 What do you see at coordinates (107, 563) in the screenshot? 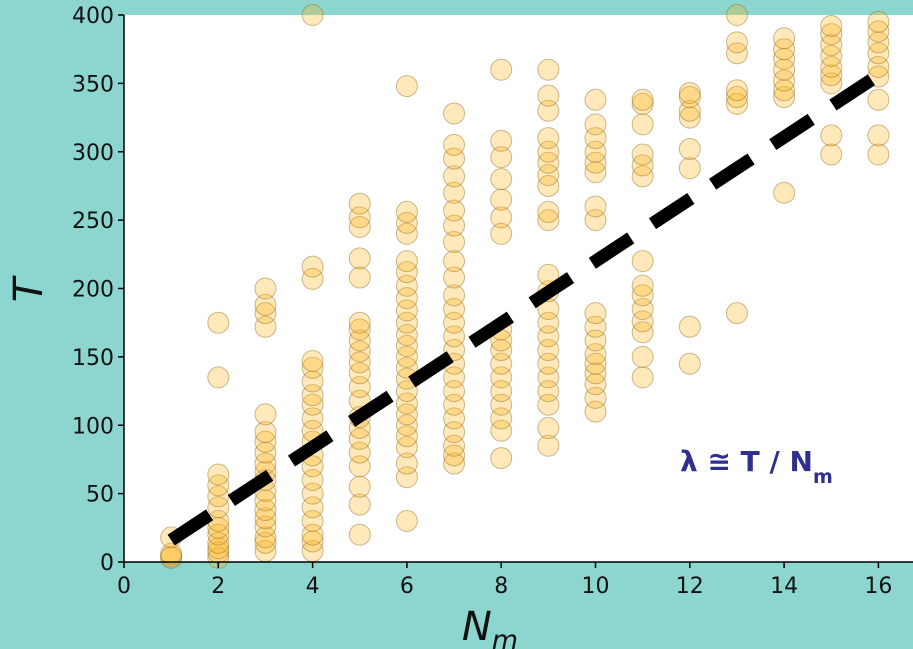
I see `y-tick-label: 0` at bounding box center [107, 563].